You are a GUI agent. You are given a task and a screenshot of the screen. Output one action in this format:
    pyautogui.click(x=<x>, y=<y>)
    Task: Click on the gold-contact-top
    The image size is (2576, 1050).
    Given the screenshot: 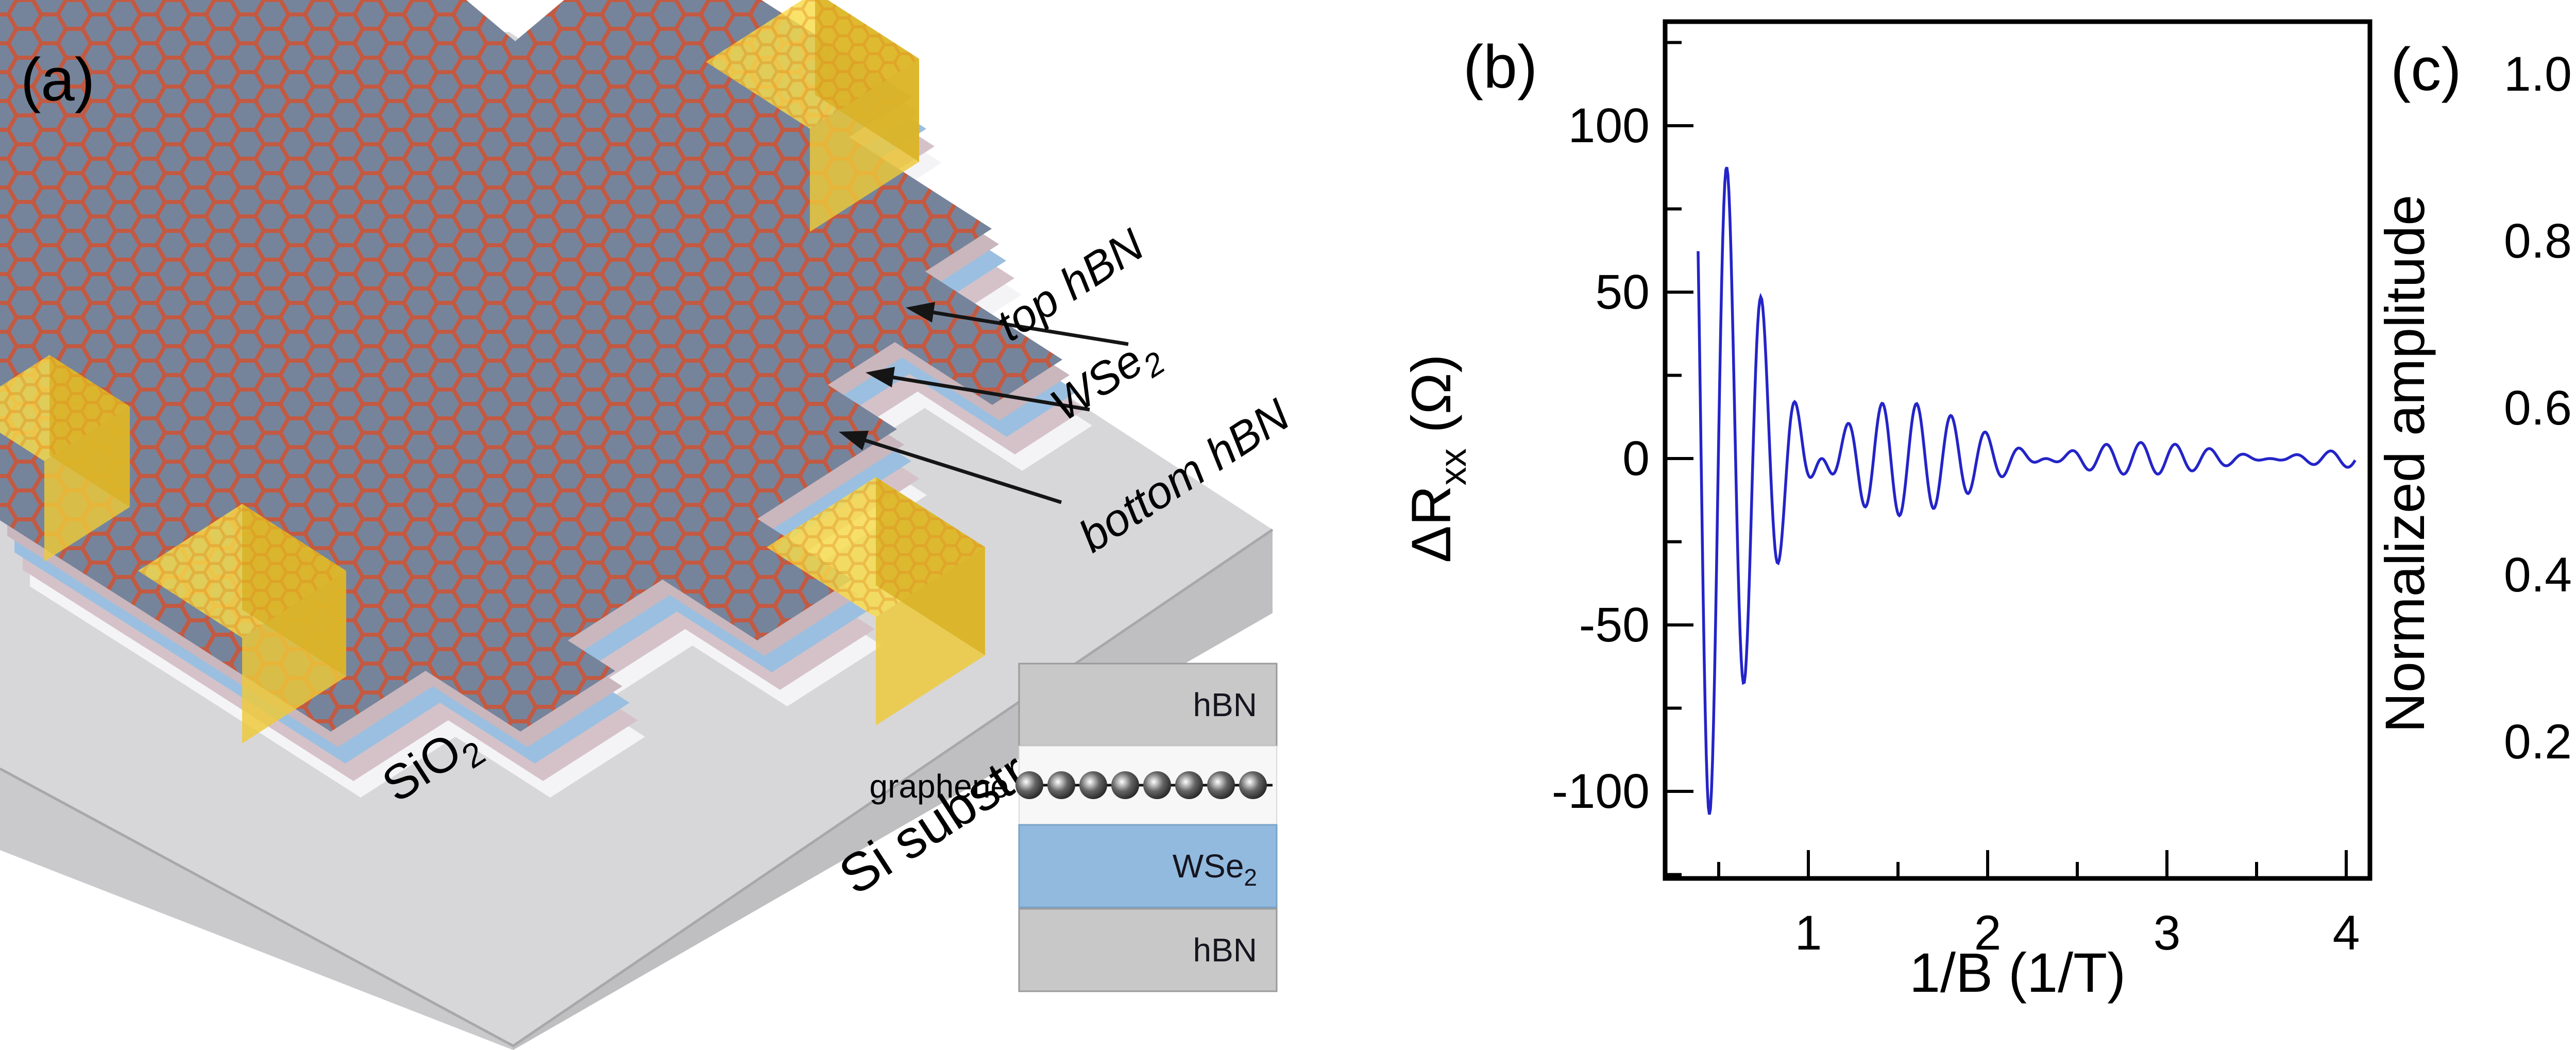 What is the action you would take?
    pyautogui.click(x=812, y=116)
    